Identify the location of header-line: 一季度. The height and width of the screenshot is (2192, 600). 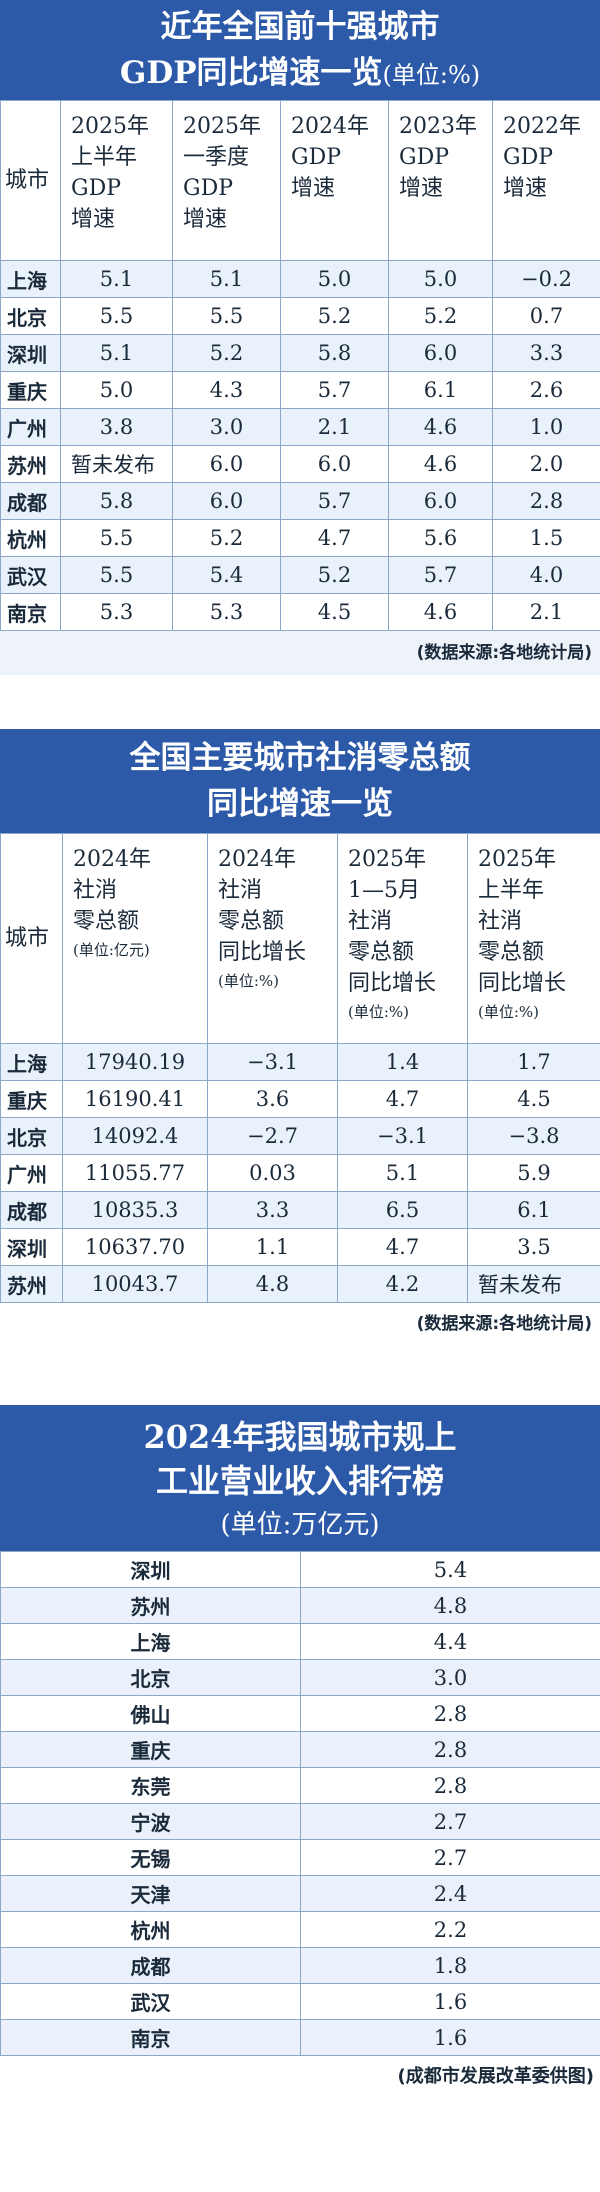
(216, 157).